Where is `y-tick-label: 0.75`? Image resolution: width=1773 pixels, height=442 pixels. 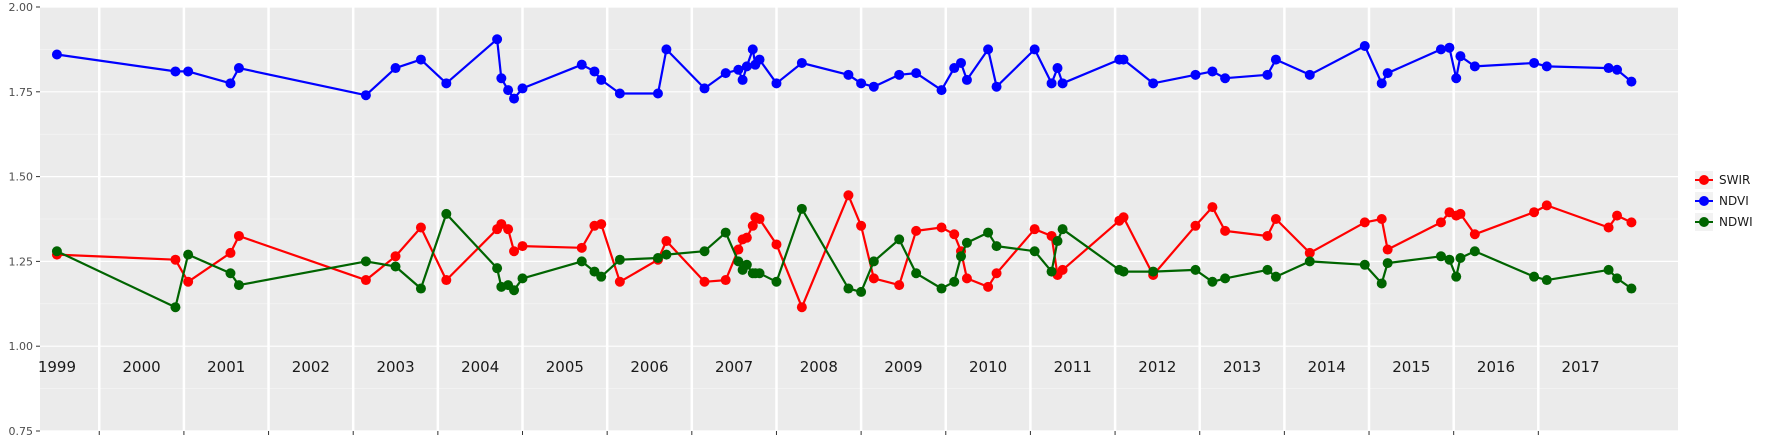
y-tick-label: 0.75 is located at coordinates (21, 431).